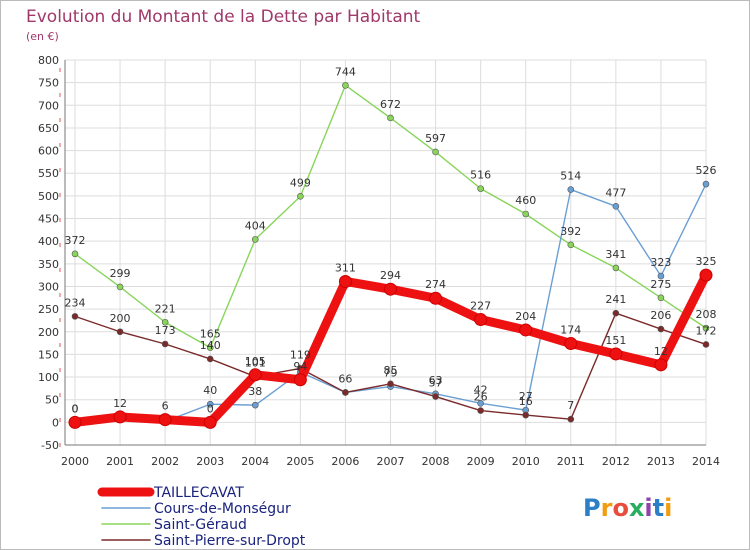  Describe the element at coordinates (48, 377) in the screenshot. I see `y-tick-label: 100` at that location.